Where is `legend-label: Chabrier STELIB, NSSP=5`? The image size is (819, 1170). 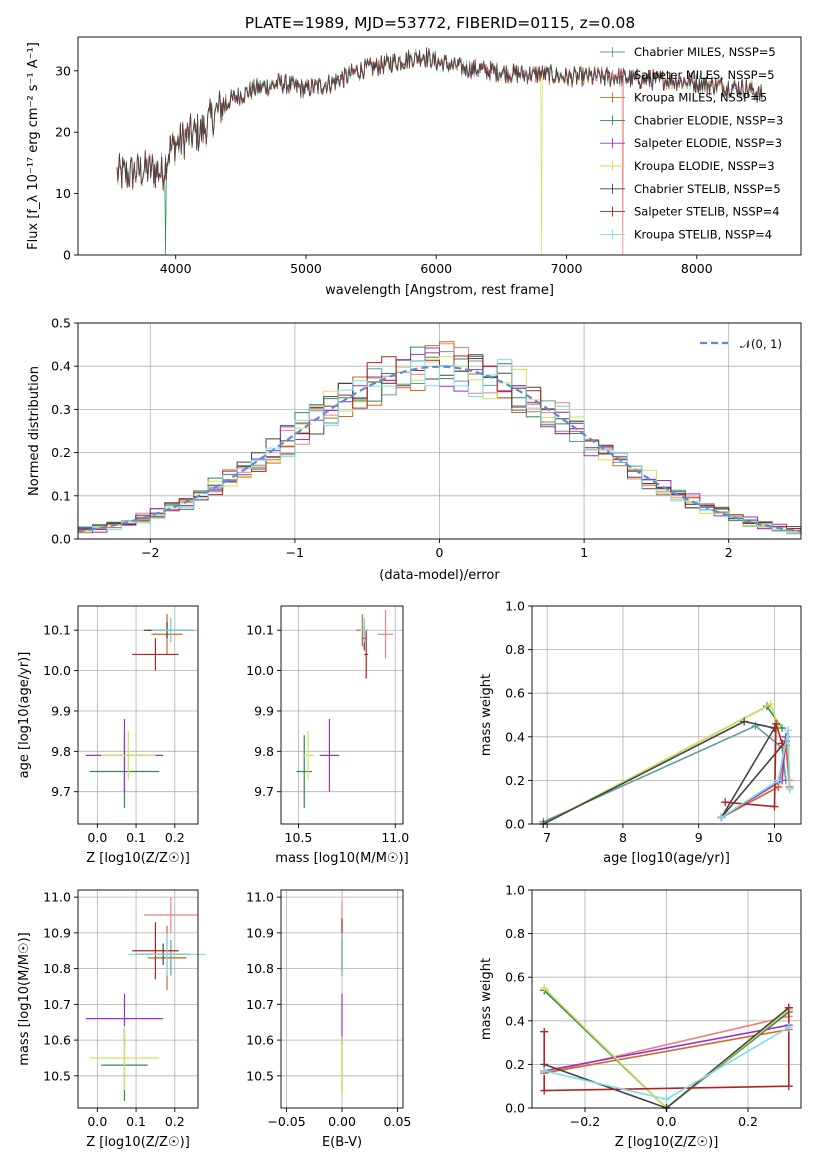
legend-label: Chabrier STELIB, NSSP=5 is located at coordinates (707, 189).